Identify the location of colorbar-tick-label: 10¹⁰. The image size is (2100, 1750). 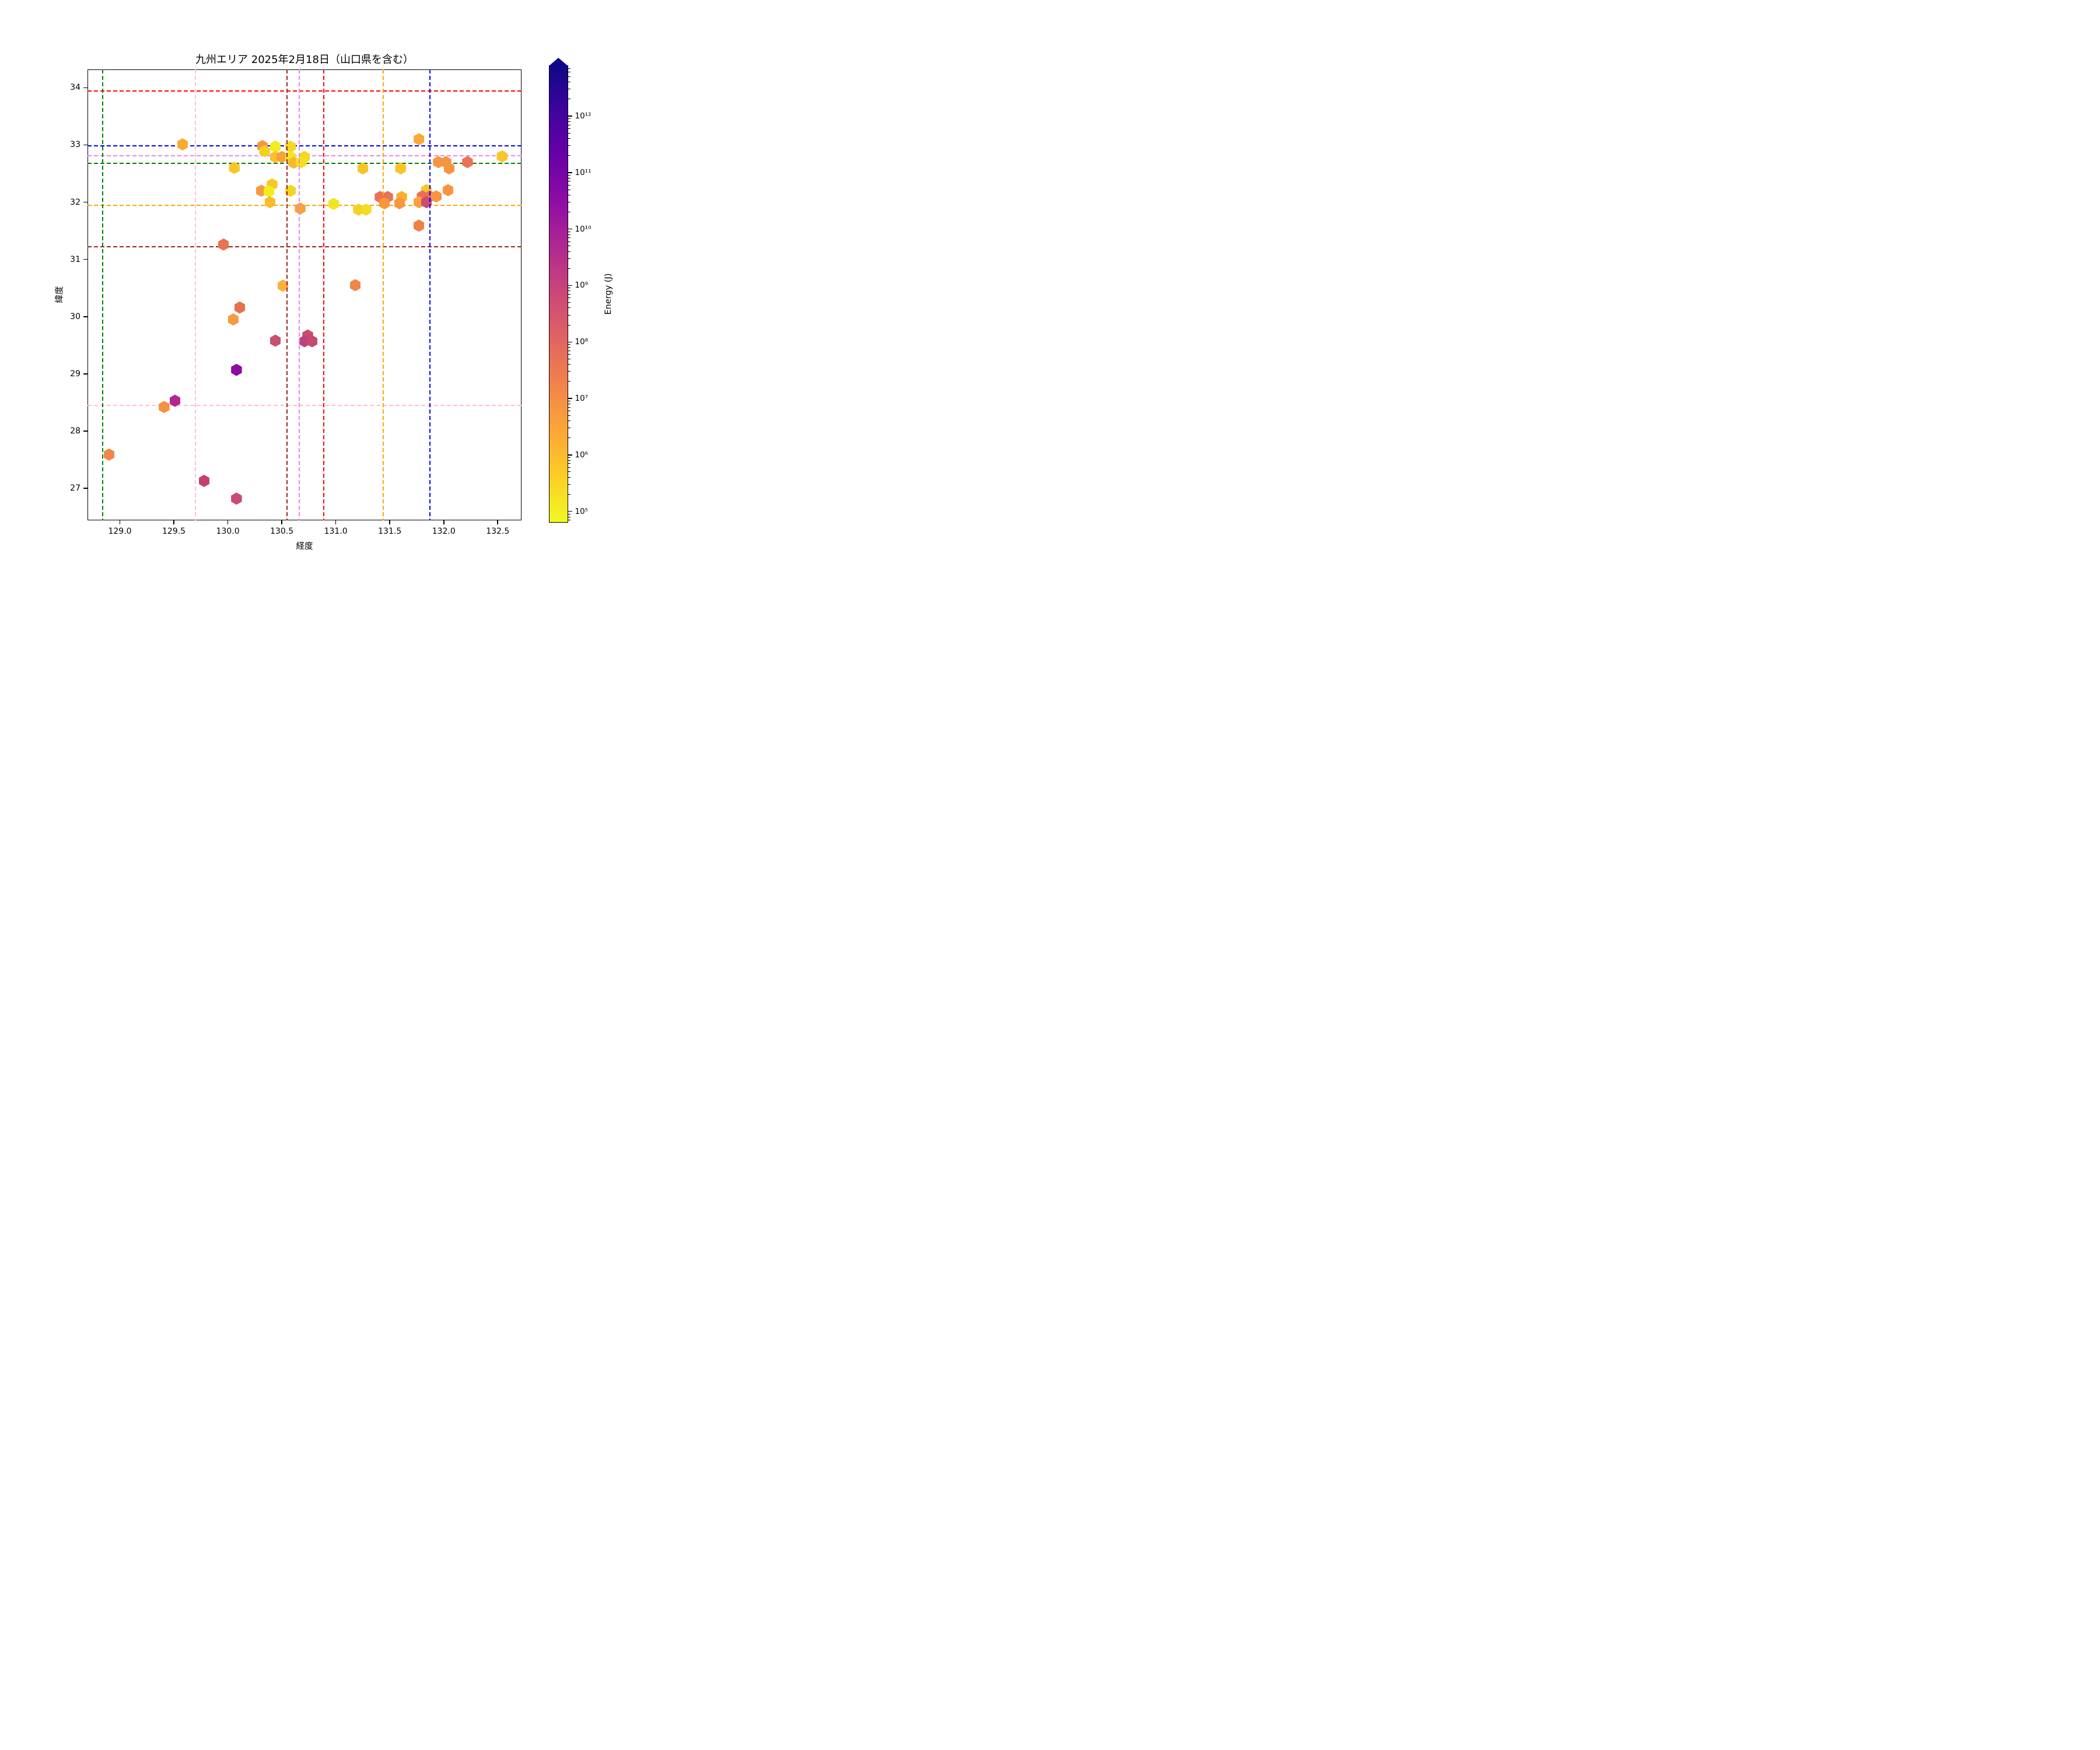
(583, 229).